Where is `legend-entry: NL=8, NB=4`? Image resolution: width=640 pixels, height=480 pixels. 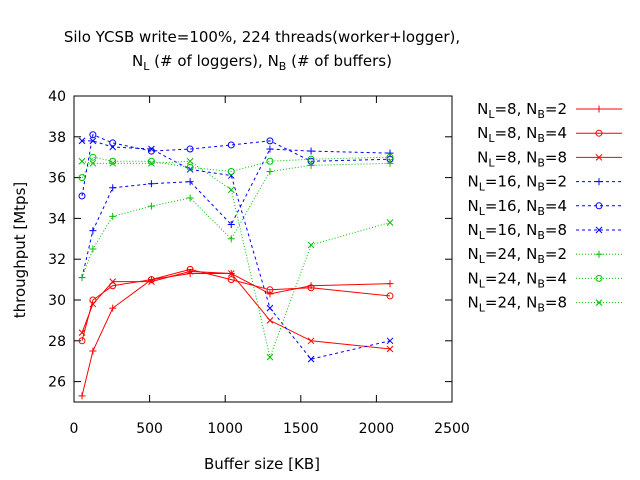
legend-entry: NL=8, NB=4 is located at coordinates (549, 134).